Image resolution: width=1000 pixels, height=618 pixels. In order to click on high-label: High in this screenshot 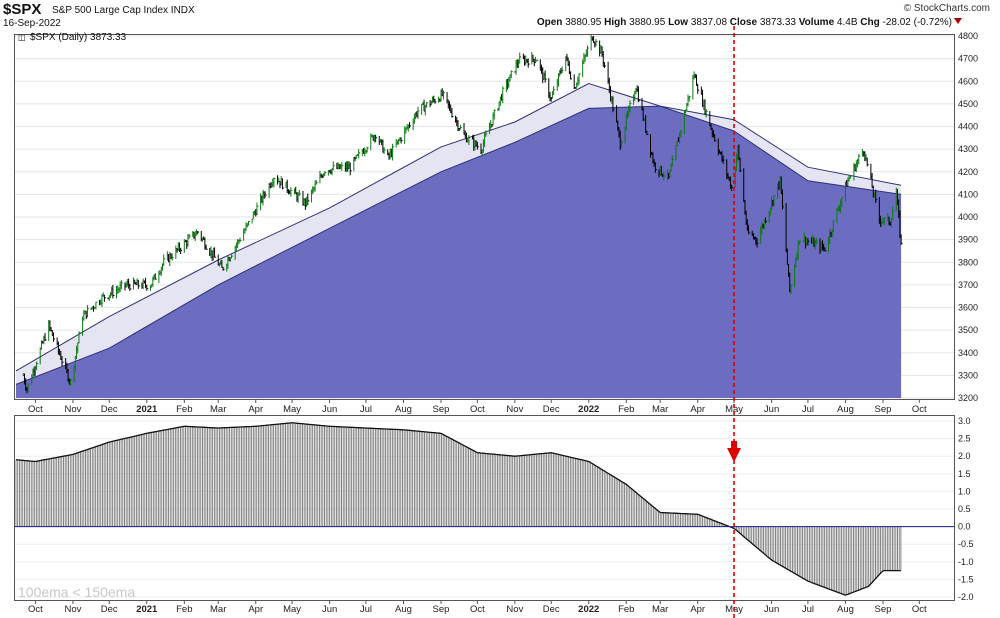, I will do `click(615, 22)`.